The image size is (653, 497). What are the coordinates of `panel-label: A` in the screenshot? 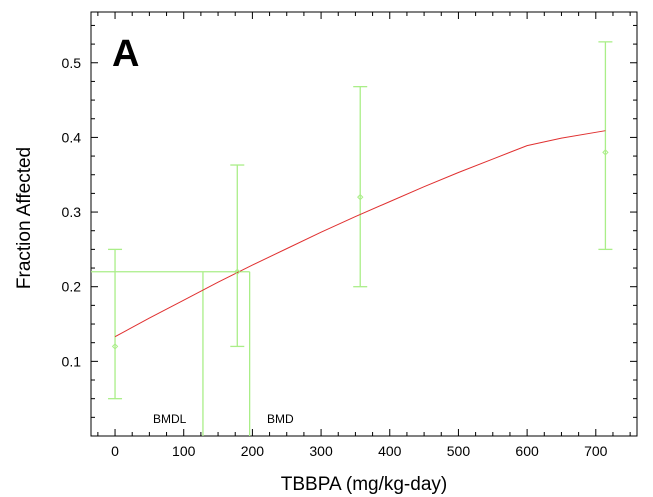 It's located at (125, 54).